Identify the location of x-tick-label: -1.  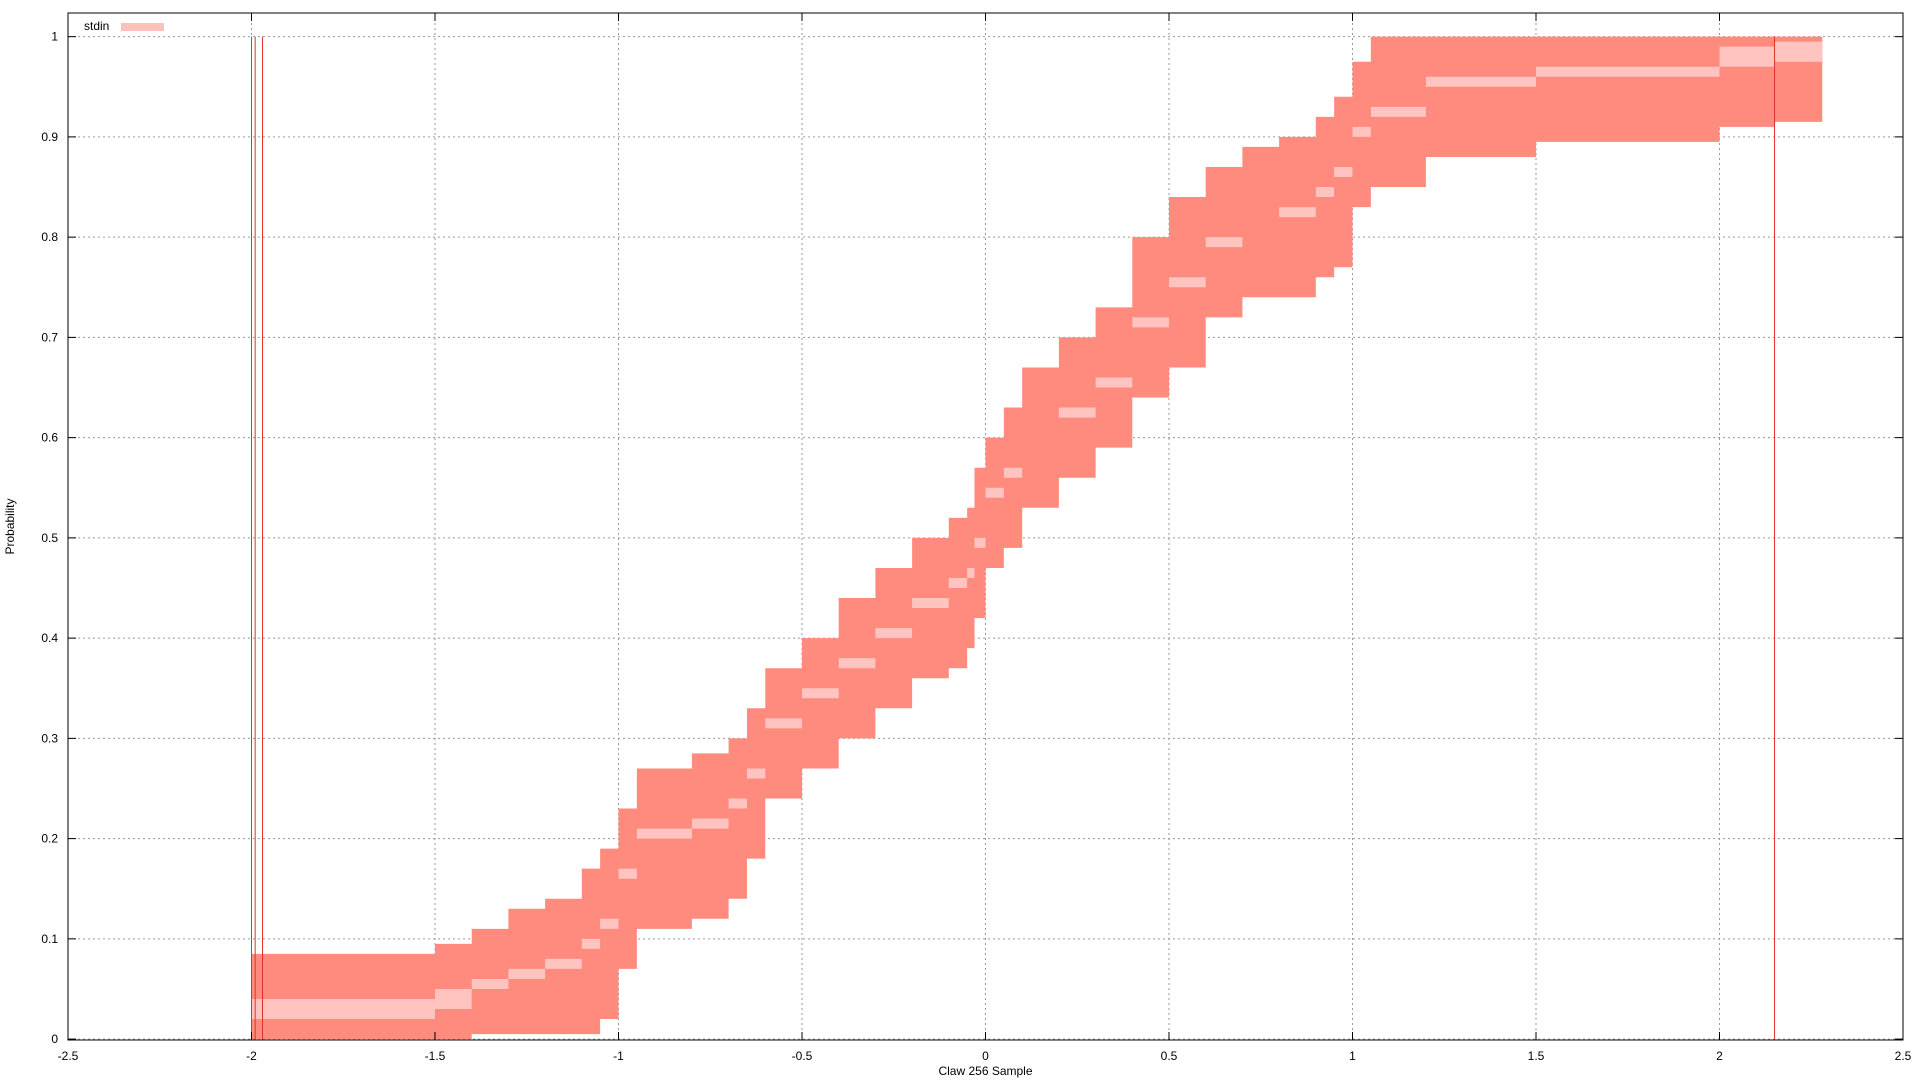
(618, 1056).